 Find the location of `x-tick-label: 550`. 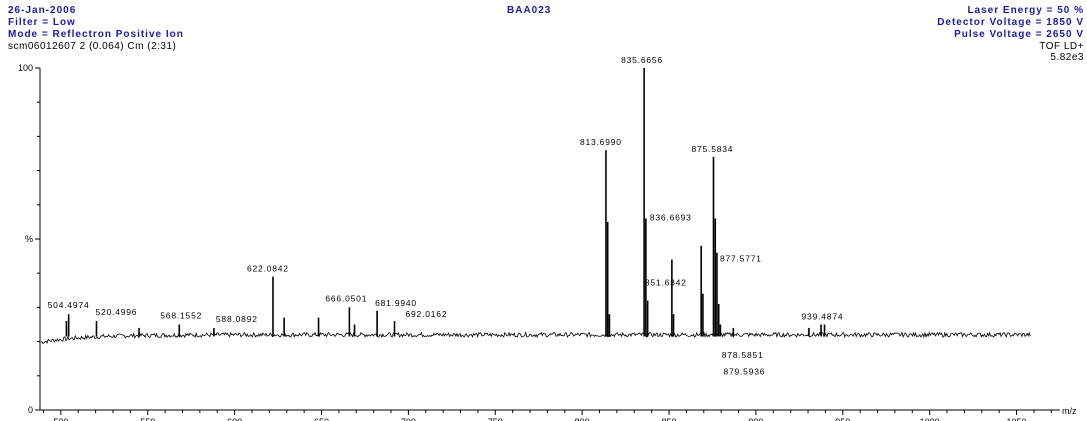

x-tick-label: 550 is located at coordinates (147, 419).